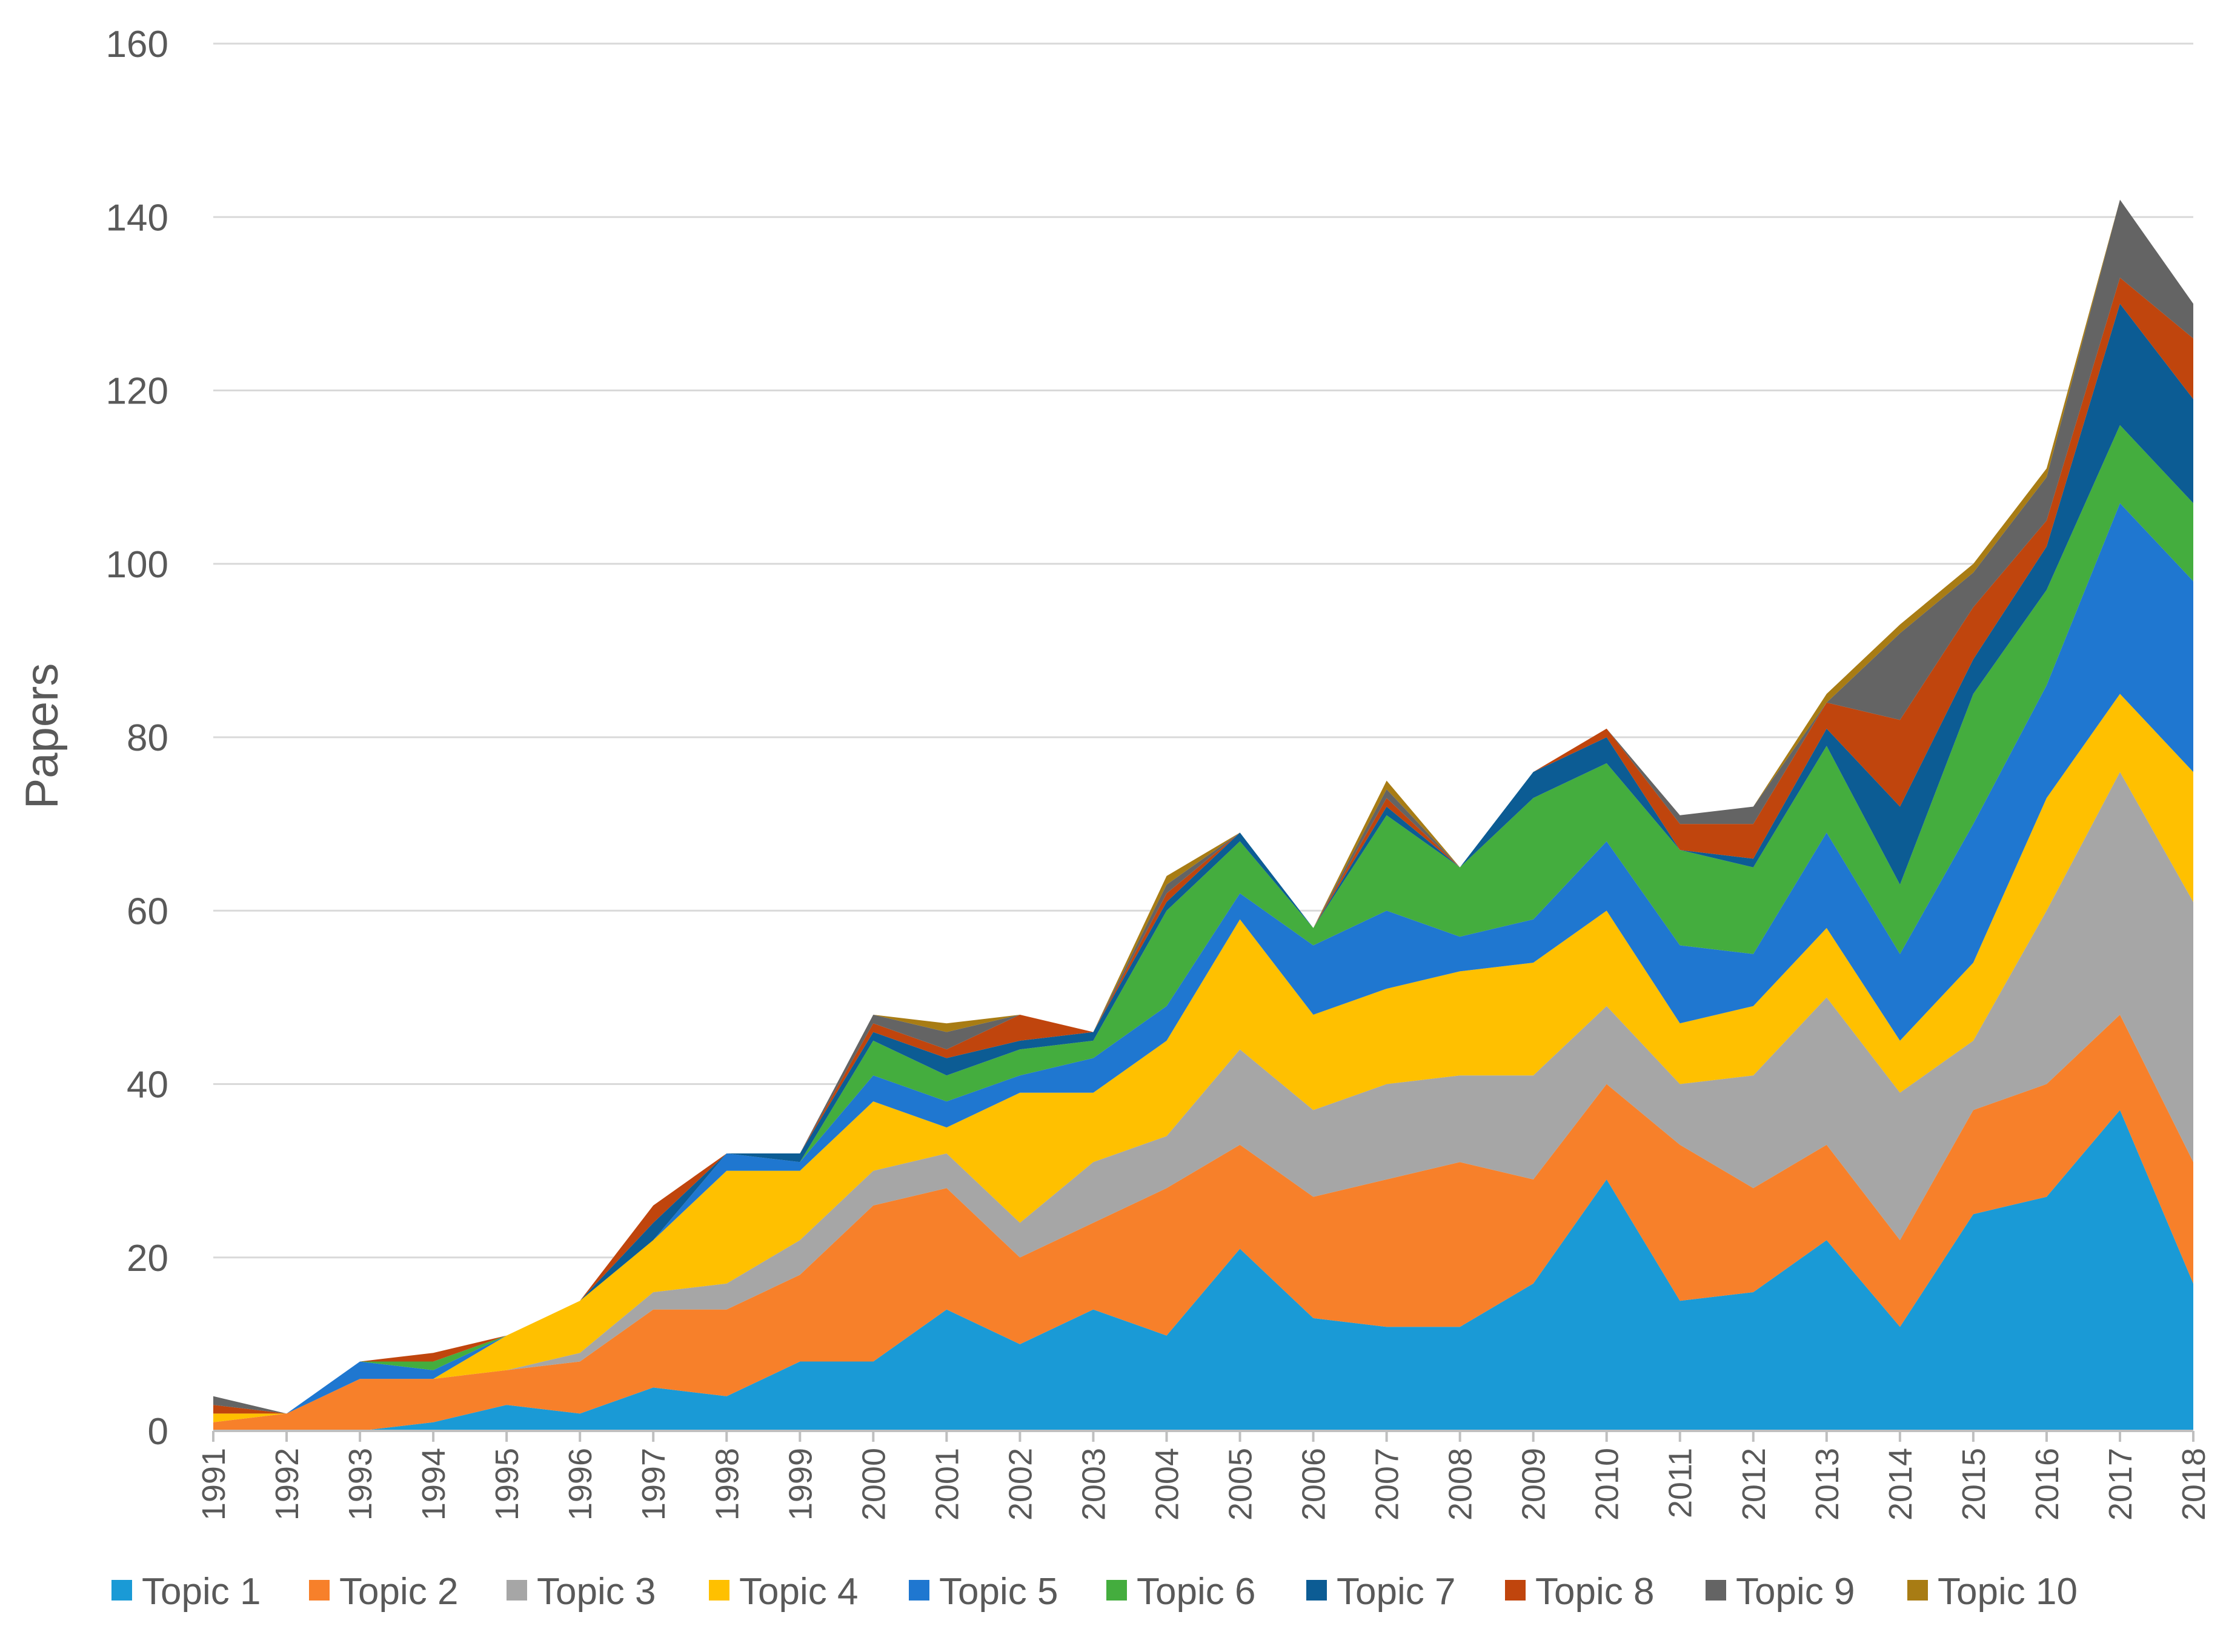 This screenshot has width=2226, height=1652. What do you see at coordinates (798, 1592) in the screenshot?
I see `legend-label: Topic 4` at bounding box center [798, 1592].